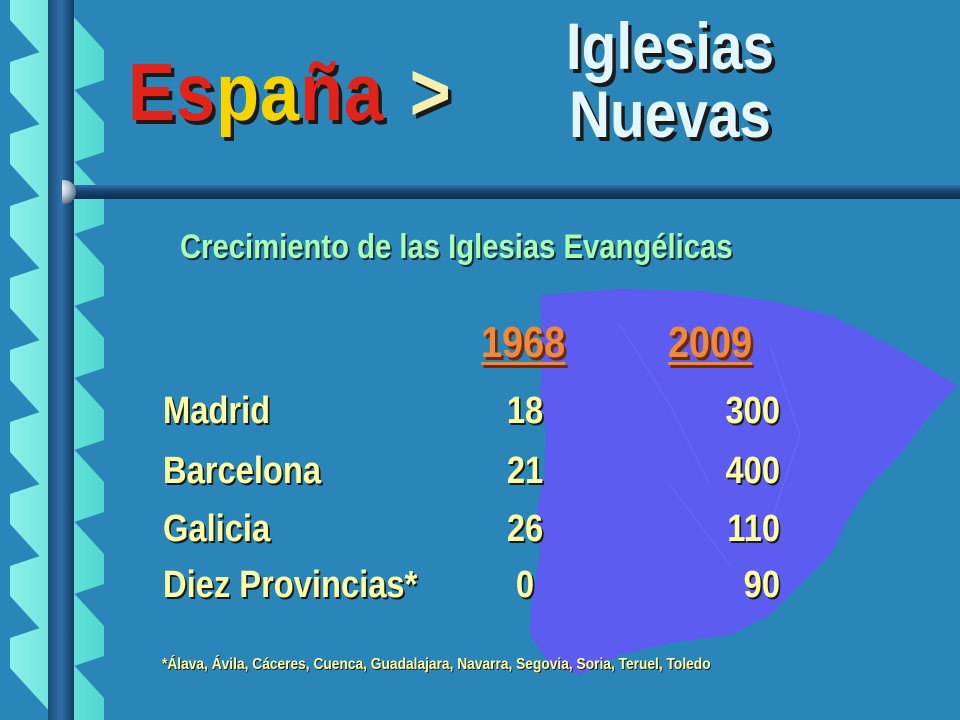 The height and width of the screenshot is (720, 960). I want to click on row-label-galicia: Galicia, so click(217, 529).